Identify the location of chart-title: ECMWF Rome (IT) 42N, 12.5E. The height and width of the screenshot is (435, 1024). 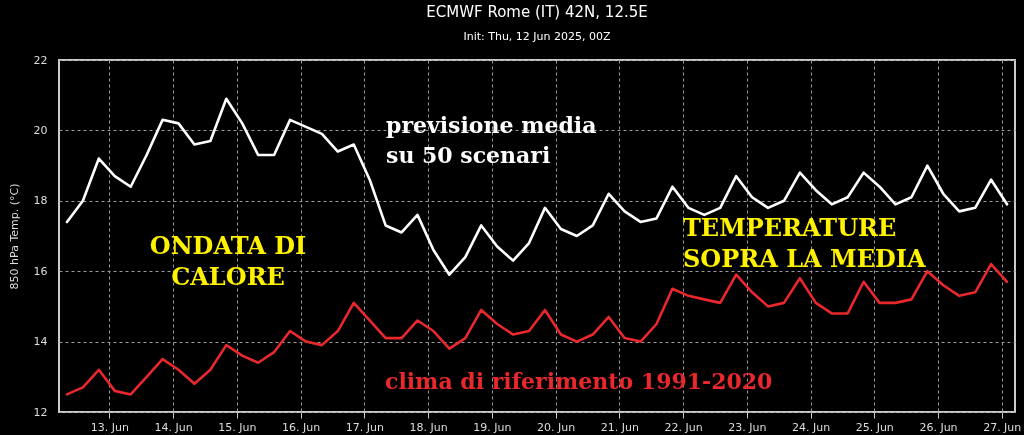
(537, 12).